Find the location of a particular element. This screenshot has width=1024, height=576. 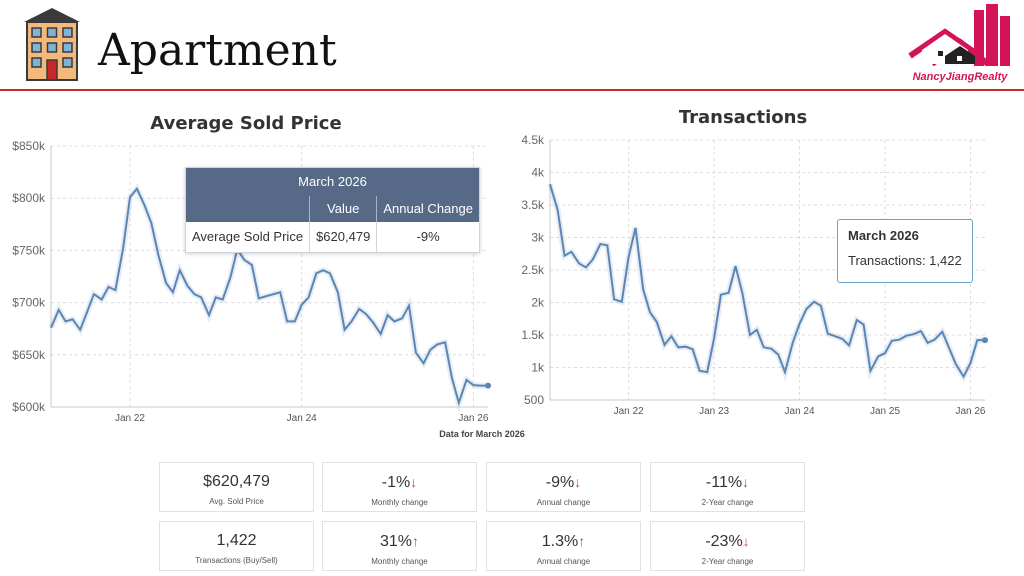

card-transactions: 1,422 Transactions (Buy/Sell) is located at coordinates (236, 546).